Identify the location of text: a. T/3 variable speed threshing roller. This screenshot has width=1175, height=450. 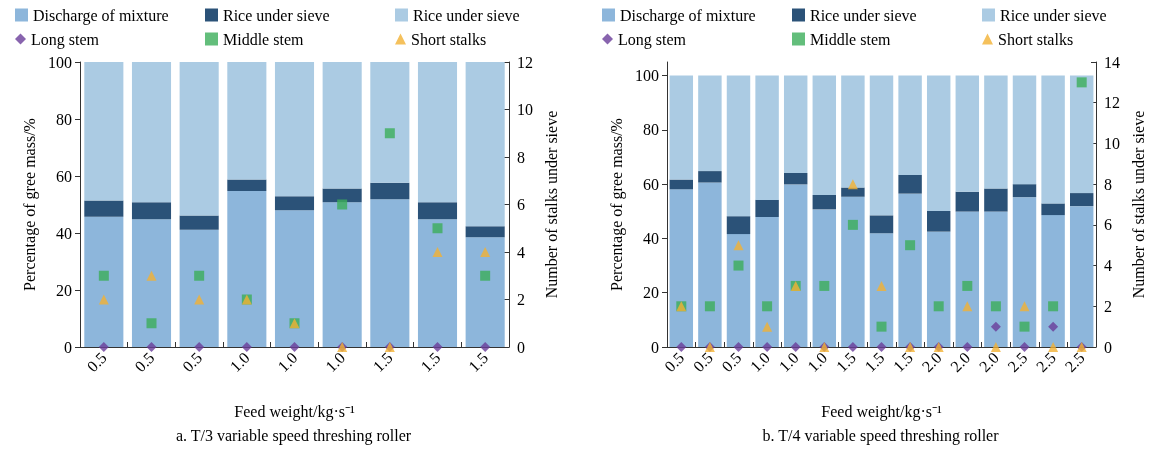
(293, 435).